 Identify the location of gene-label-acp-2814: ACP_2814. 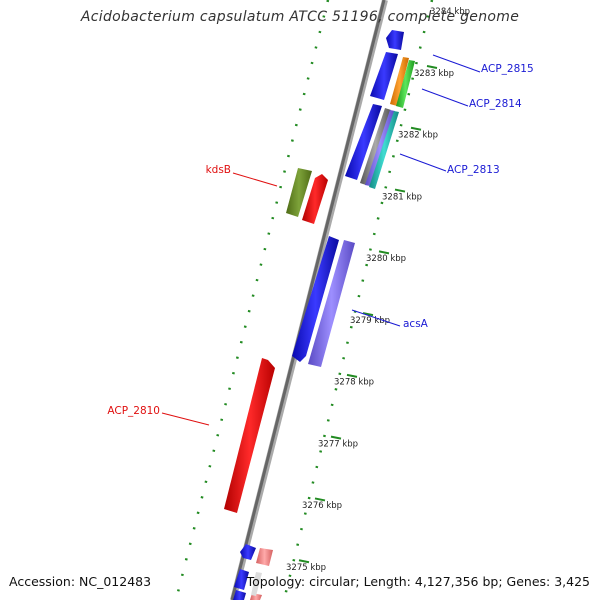
(495, 104).